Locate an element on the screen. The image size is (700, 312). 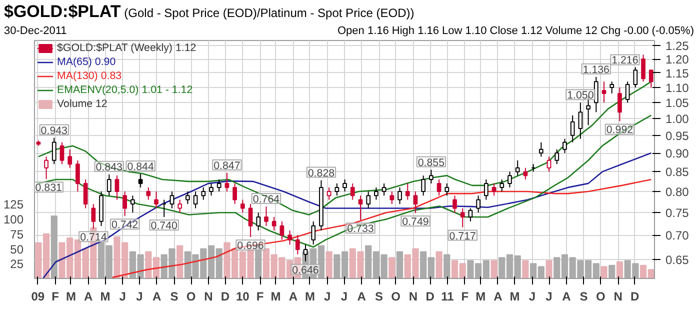
annotation: 0.847 is located at coordinates (227, 166).